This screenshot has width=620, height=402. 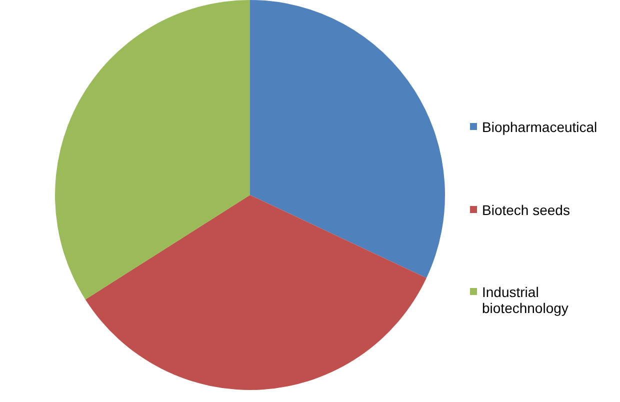 I want to click on legend-label: Biopharmaceutical, so click(x=540, y=127).